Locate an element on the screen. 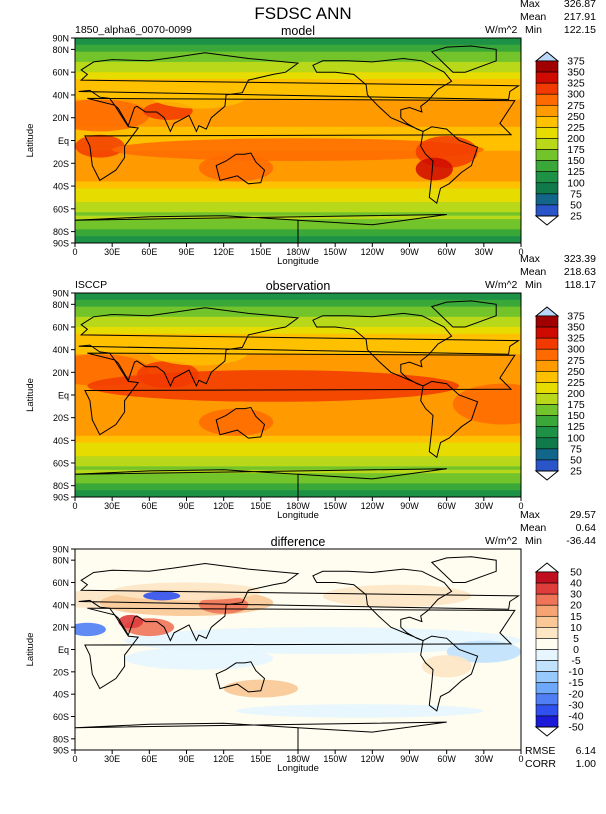 The height and width of the screenshot is (814, 606). stat-max-label: Max is located at coordinates (530, 5).